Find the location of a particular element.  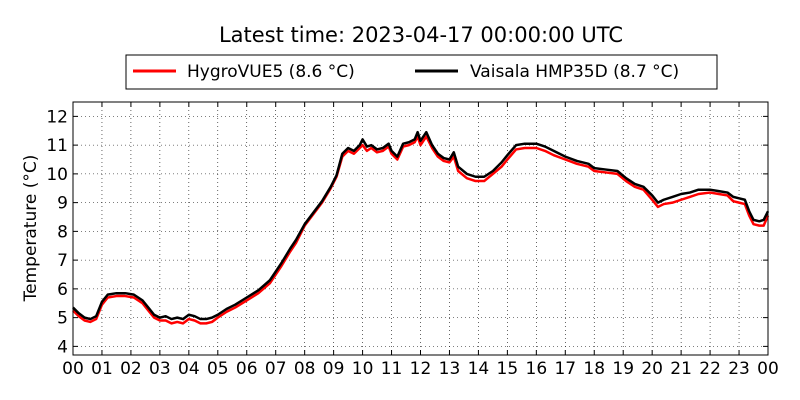

y-tick-label: 5 is located at coordinates (62, 319).